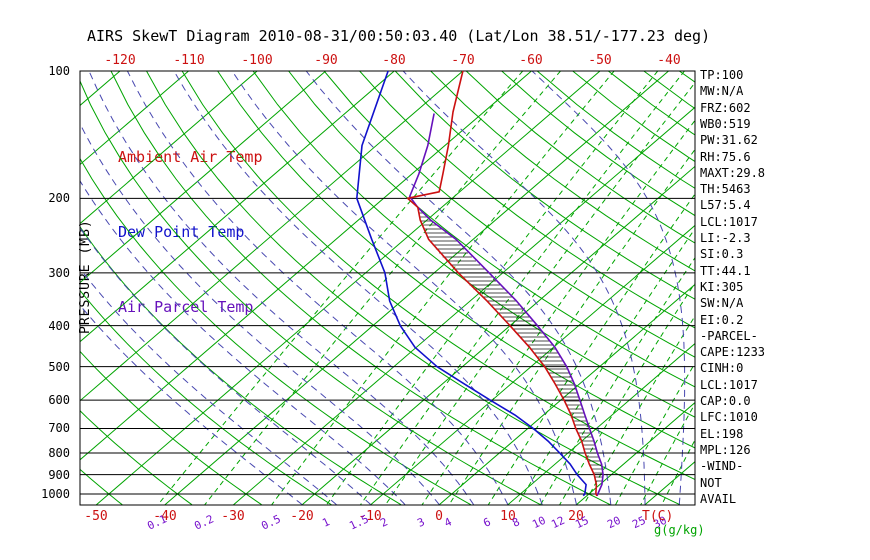  What do you see at coordinates (733, 352) in the screenshot?
I see `stat-line: CAPE:1233` at bounding box center [733, 352].